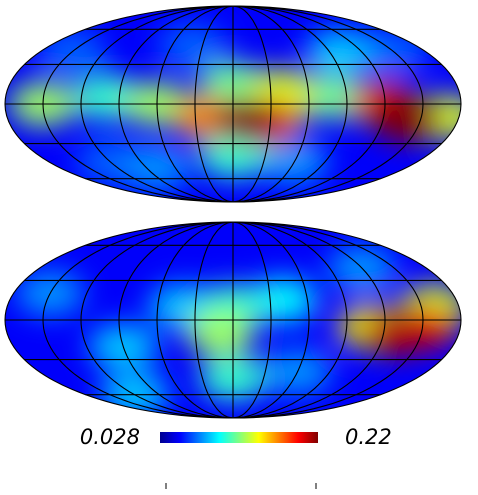  Describe the element at coordinates (368, 437) in the screenshot. I see `colorbar-max-label: 0.22` at that location.